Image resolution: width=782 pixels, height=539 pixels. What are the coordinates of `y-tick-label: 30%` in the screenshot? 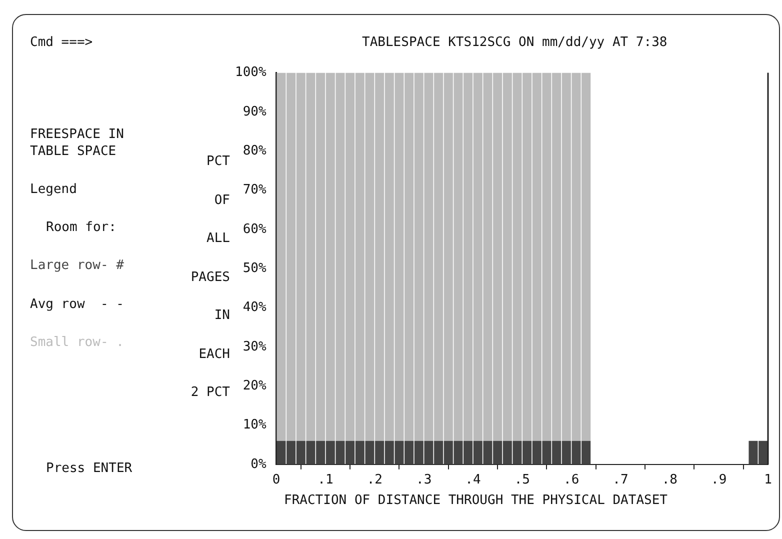 It's located at (254, 346).